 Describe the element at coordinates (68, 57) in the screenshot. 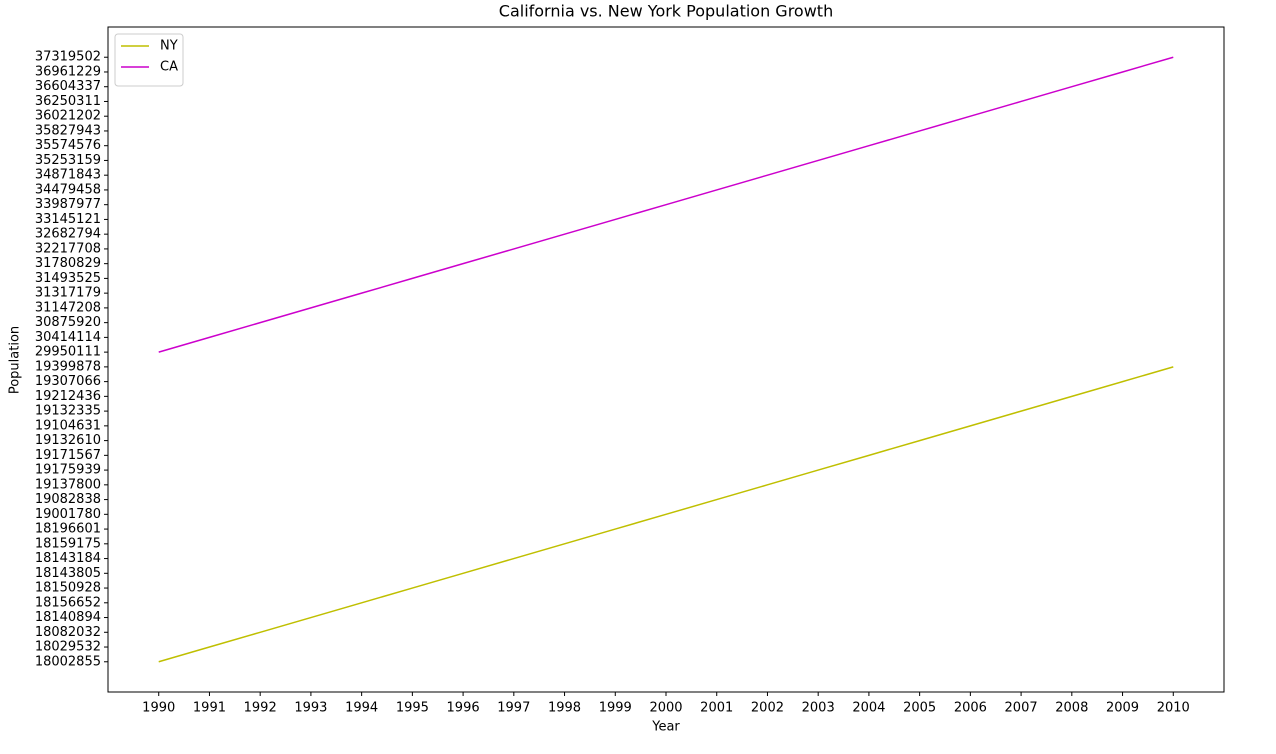

I see `y-tick-label: 37319502` at that location.